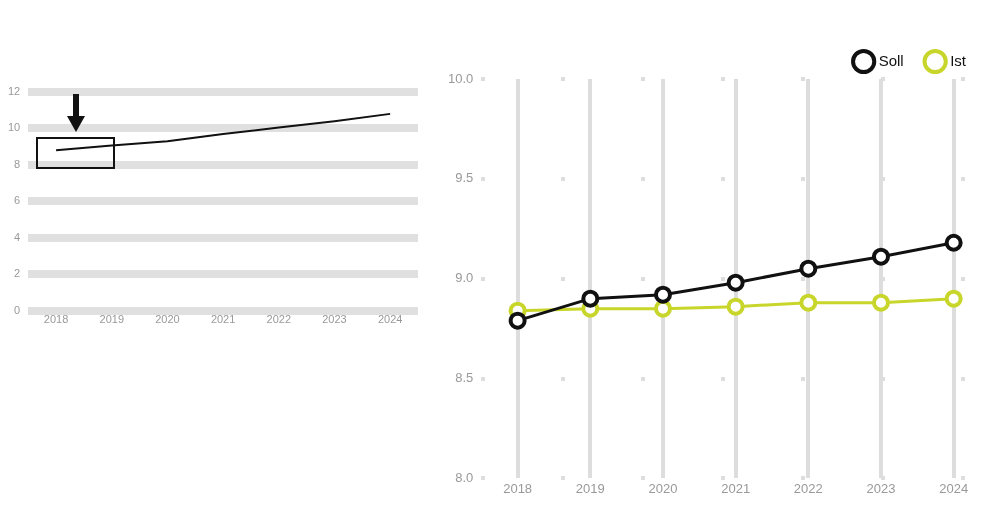  I want to click on y-tick-label: 10.0, so click(460, 78).